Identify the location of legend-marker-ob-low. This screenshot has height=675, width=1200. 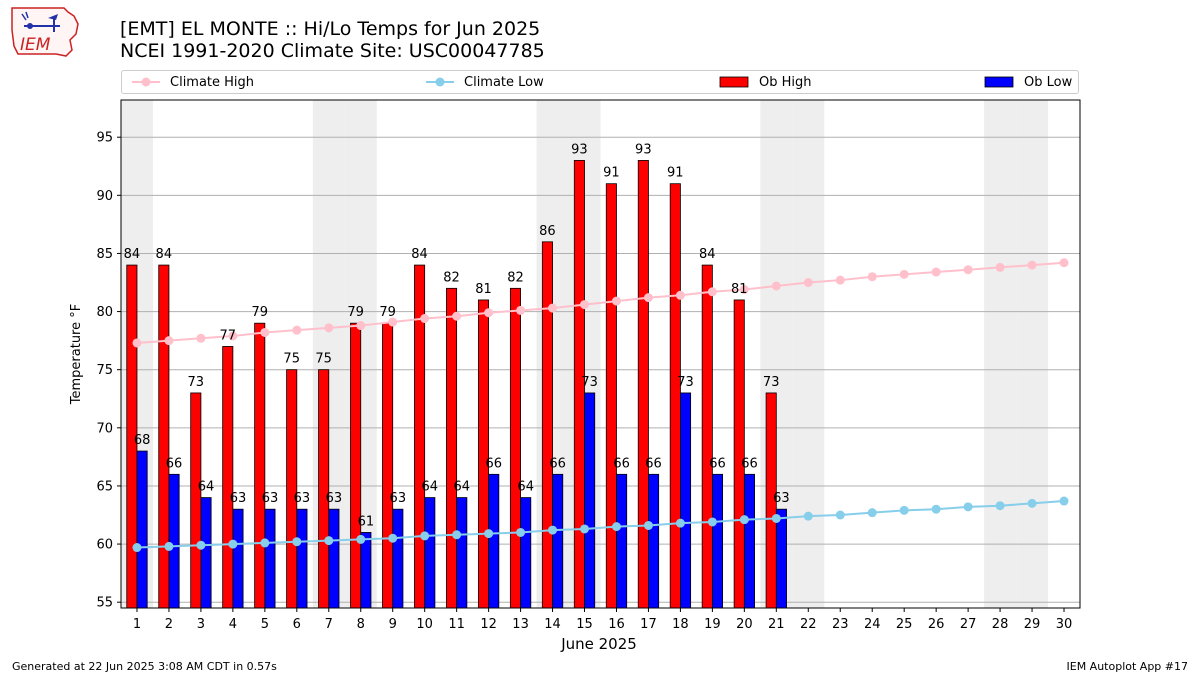
(999, 82).